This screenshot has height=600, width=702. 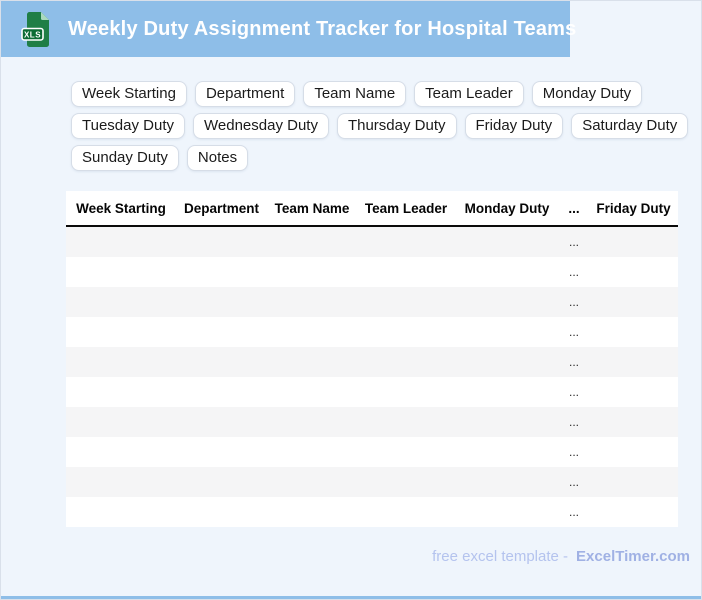 What do you see at coordinates (351, 597) in the screenshot?
I see `bottom-accent-strip` at bounding box center [351, 597].